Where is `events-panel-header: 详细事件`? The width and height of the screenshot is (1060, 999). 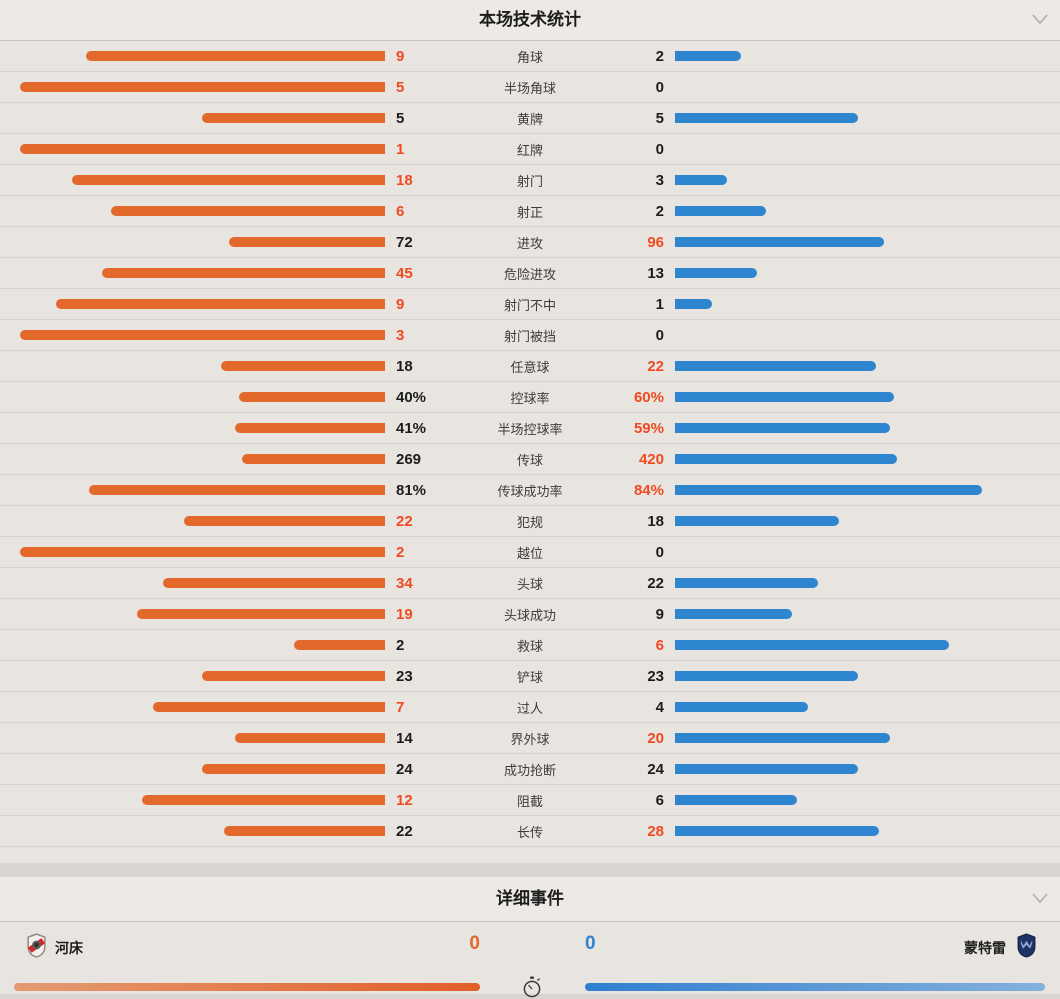
events-panel-header: 详细事件 is located at coordinates (530, 899).